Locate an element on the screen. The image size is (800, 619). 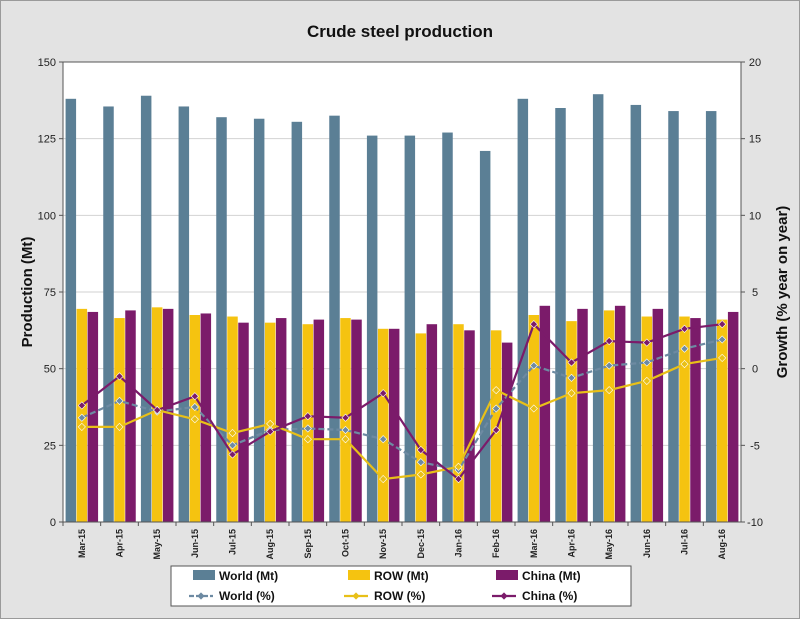
x-tick-label: Mar-16 is located at coordinates (534, 543).